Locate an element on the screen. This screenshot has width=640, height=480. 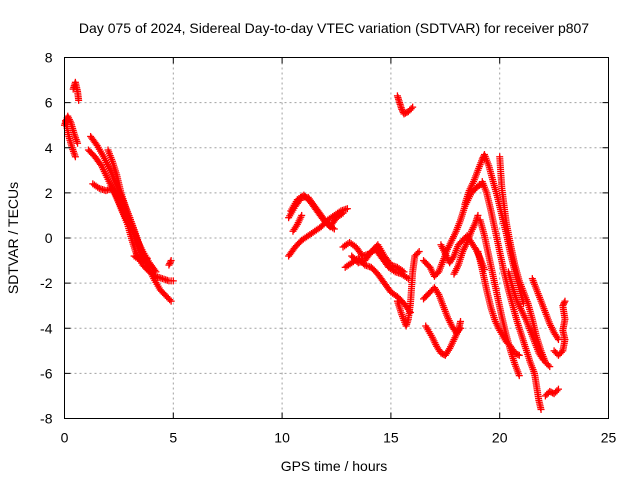
y-tick-label: 8 is located at coordinates (49, 58).